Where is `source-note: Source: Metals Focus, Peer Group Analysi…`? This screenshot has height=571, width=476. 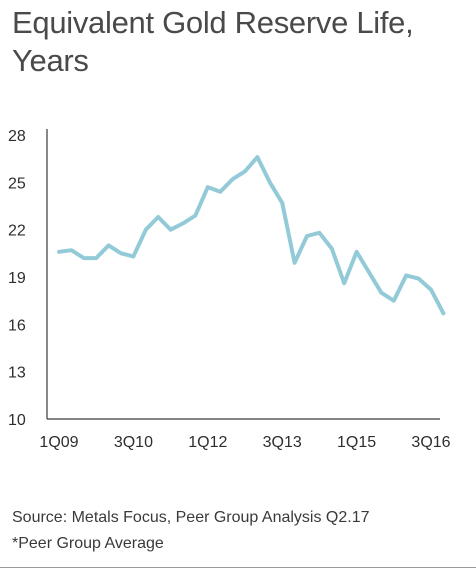 source-note: Source: Metals Focus, Peer Group Analysi… is located at coordinates (191, 517).